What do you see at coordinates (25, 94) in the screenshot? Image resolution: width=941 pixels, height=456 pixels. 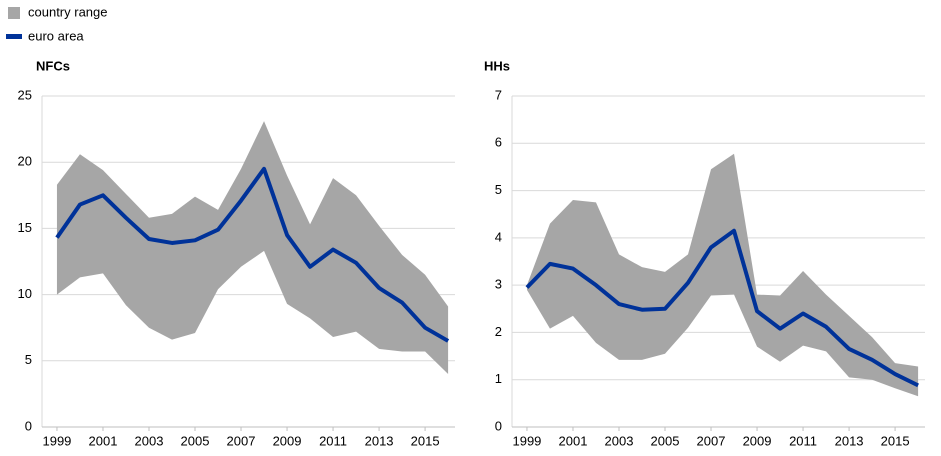 I see `y-tick-label: 25` at bounding box center [25, 94].